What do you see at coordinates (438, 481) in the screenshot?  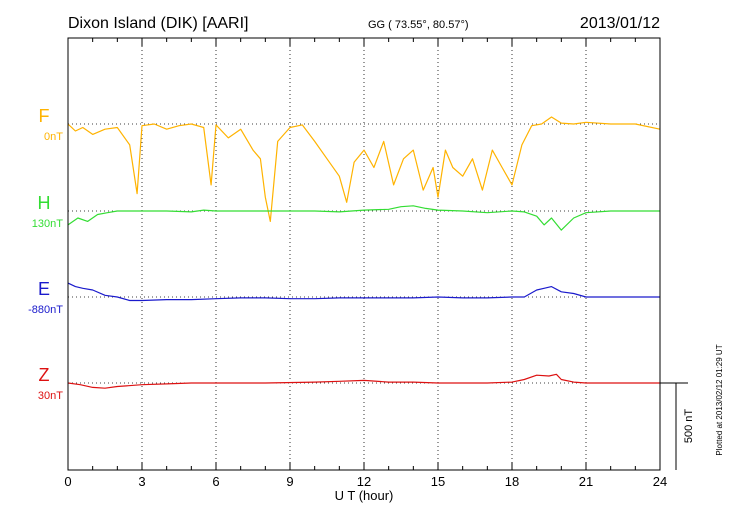 I see `tick-label-15: 15` at bounding box center [438, 481].